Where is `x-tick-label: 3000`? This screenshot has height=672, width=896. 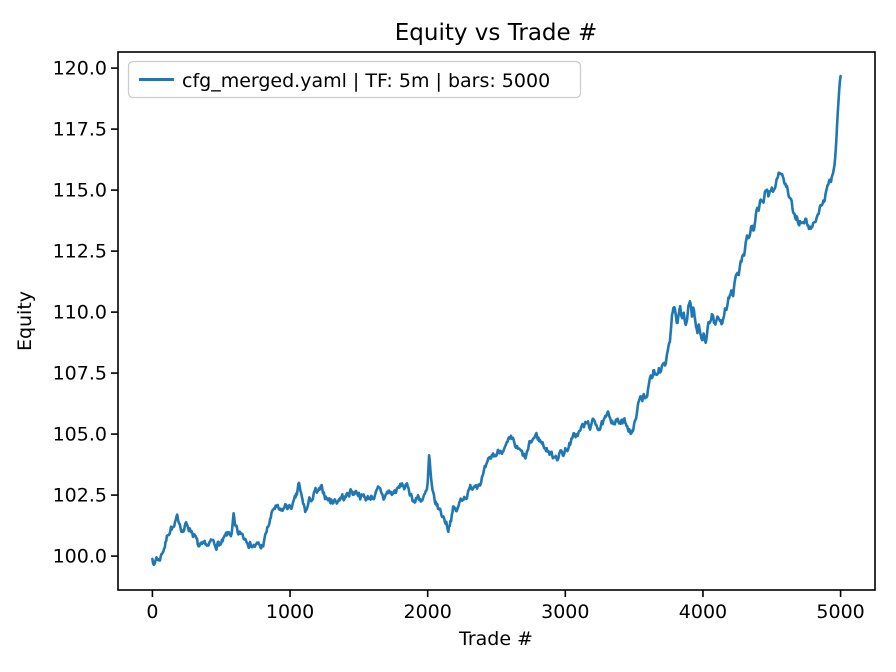
x-tick-label: 3000 is located at coordinates (565, 612).